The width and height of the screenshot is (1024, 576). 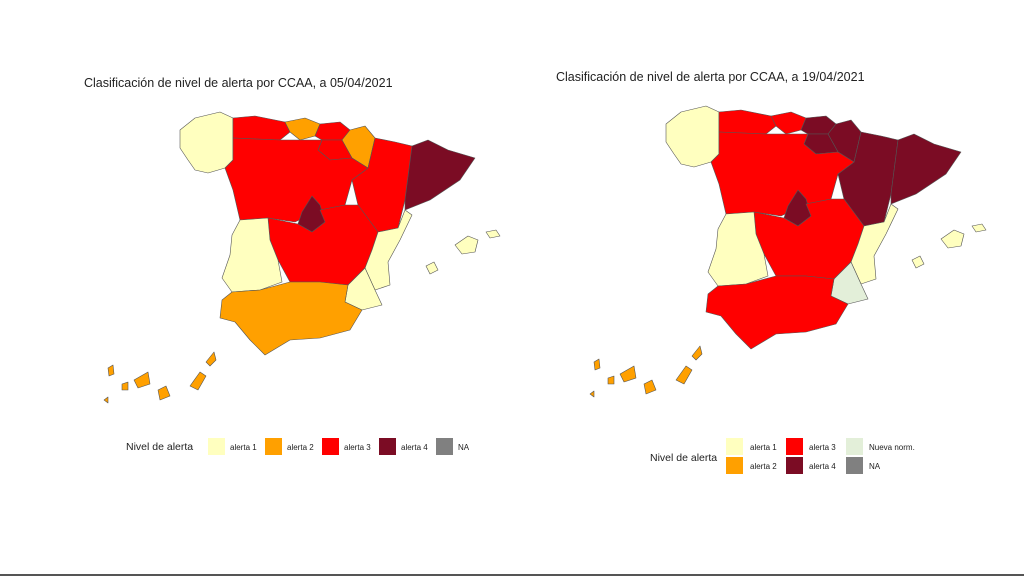 What do you see at coordinates (512, 575) in the screenshot?
I see `bottom-divider` at bounding box center [512, 575].